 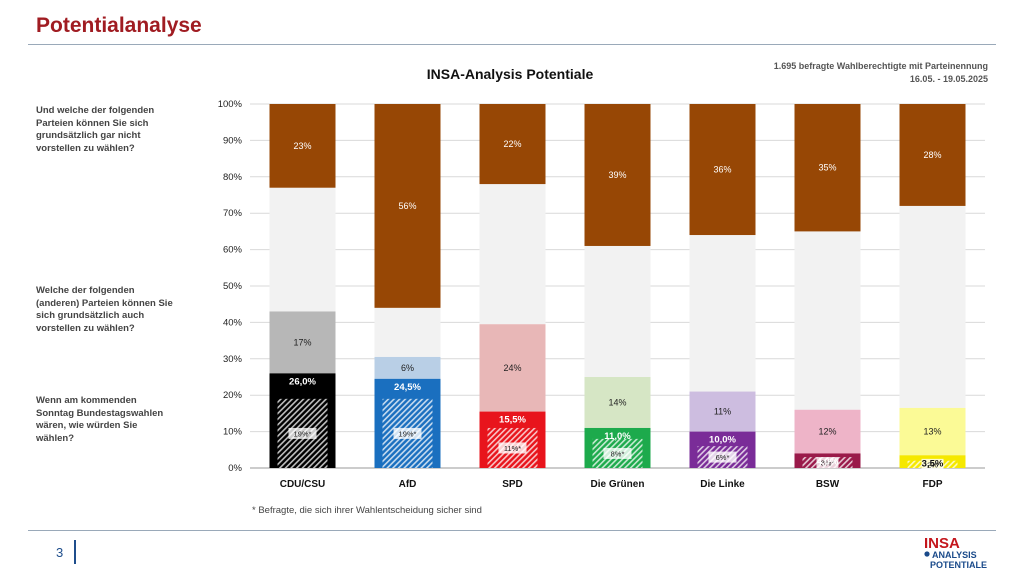 What do you see at coordinates (510, 74) in the screenshot?
I see `chart-title: INSA-Analysis Potentiale` at bounding box center [510, 74].